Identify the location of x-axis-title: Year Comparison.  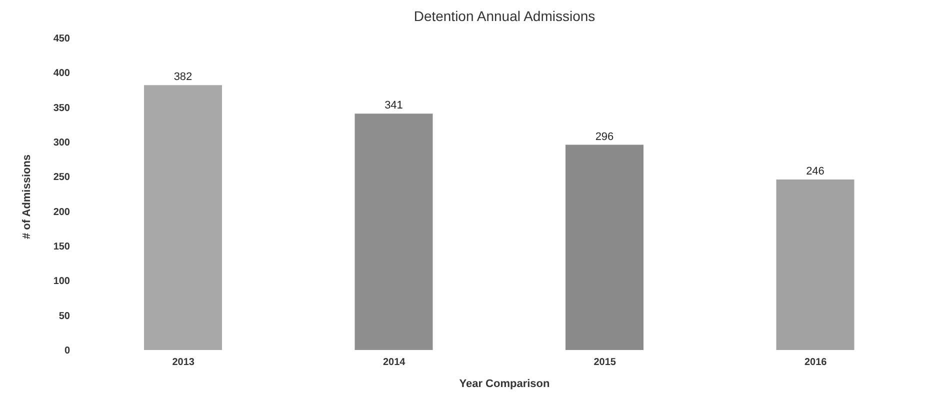
(504, 384).